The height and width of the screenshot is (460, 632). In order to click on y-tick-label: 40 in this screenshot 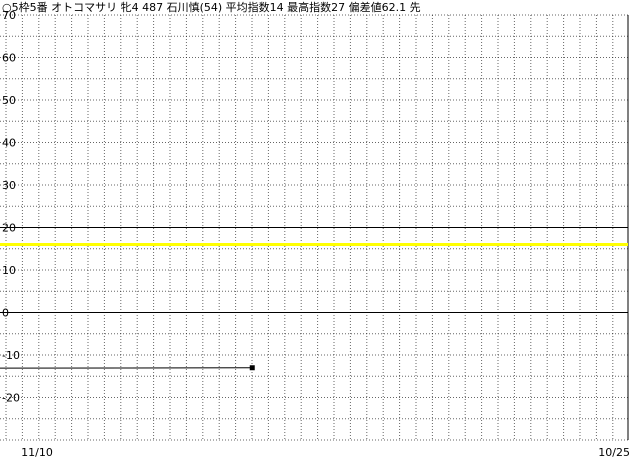, I will do `click(9, 143)`.